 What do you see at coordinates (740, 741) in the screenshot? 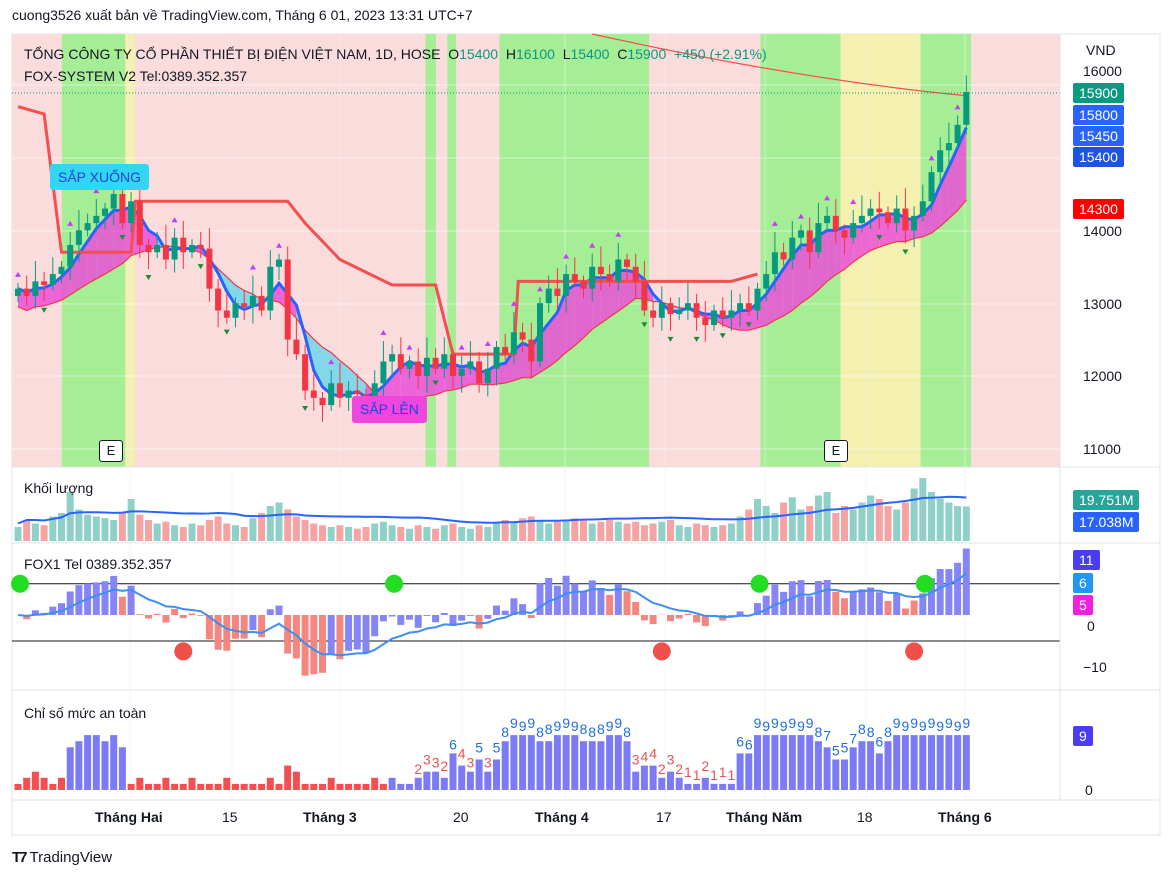
I see `safety-value-label: 6` at bounding box center [740, 741].